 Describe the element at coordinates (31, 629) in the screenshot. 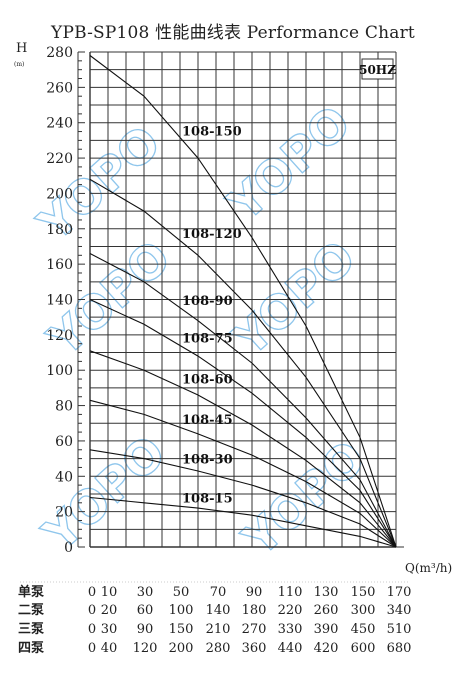

I see `pump-row-label: 三泵` at that location.